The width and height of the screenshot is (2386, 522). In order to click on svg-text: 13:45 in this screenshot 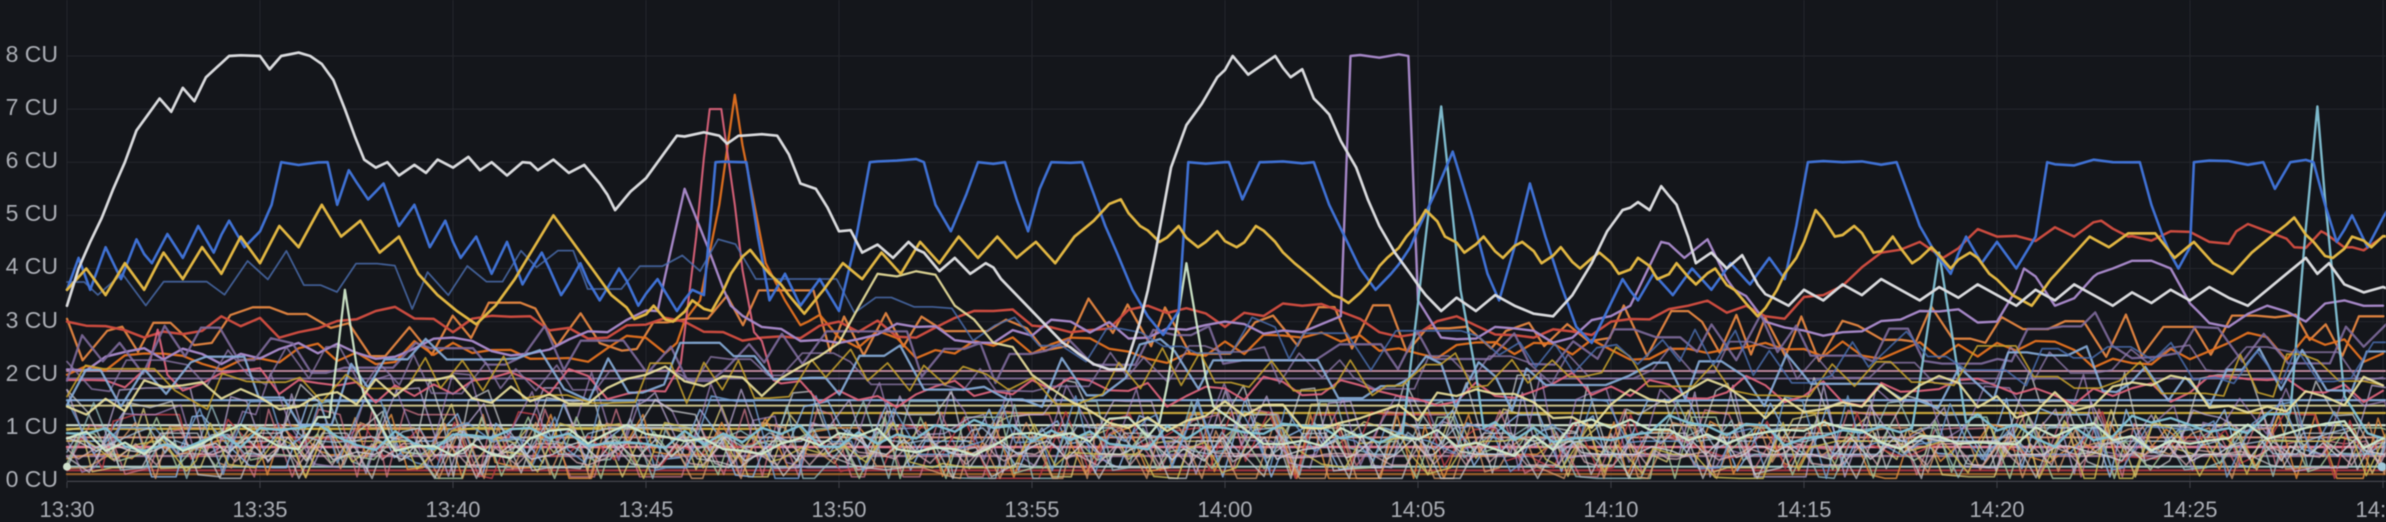, I will do `click(645, 509)`.